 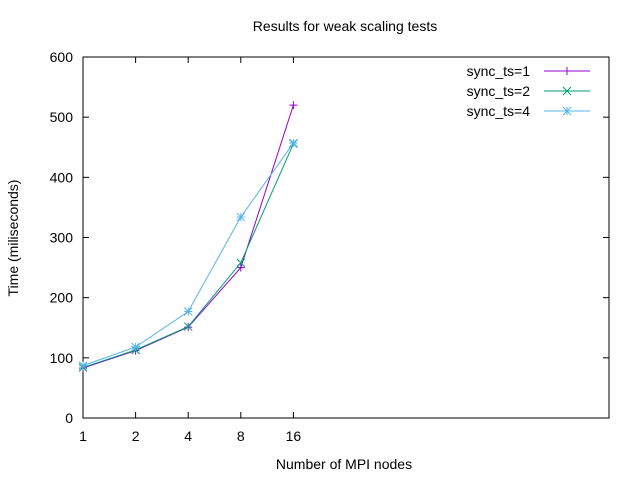 What do you see at coordinates (62, 177) in the screenshot?
I see `y-tick-label: 400` at bounding box center [62, 177].